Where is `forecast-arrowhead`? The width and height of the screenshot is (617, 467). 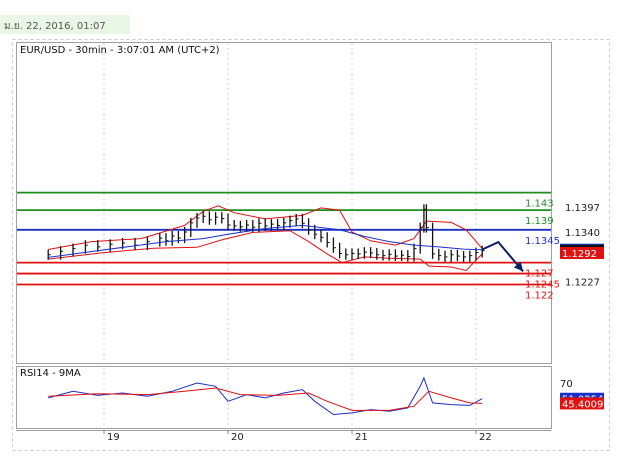
forecast-arrowhead is located at coordinates (518, 266).